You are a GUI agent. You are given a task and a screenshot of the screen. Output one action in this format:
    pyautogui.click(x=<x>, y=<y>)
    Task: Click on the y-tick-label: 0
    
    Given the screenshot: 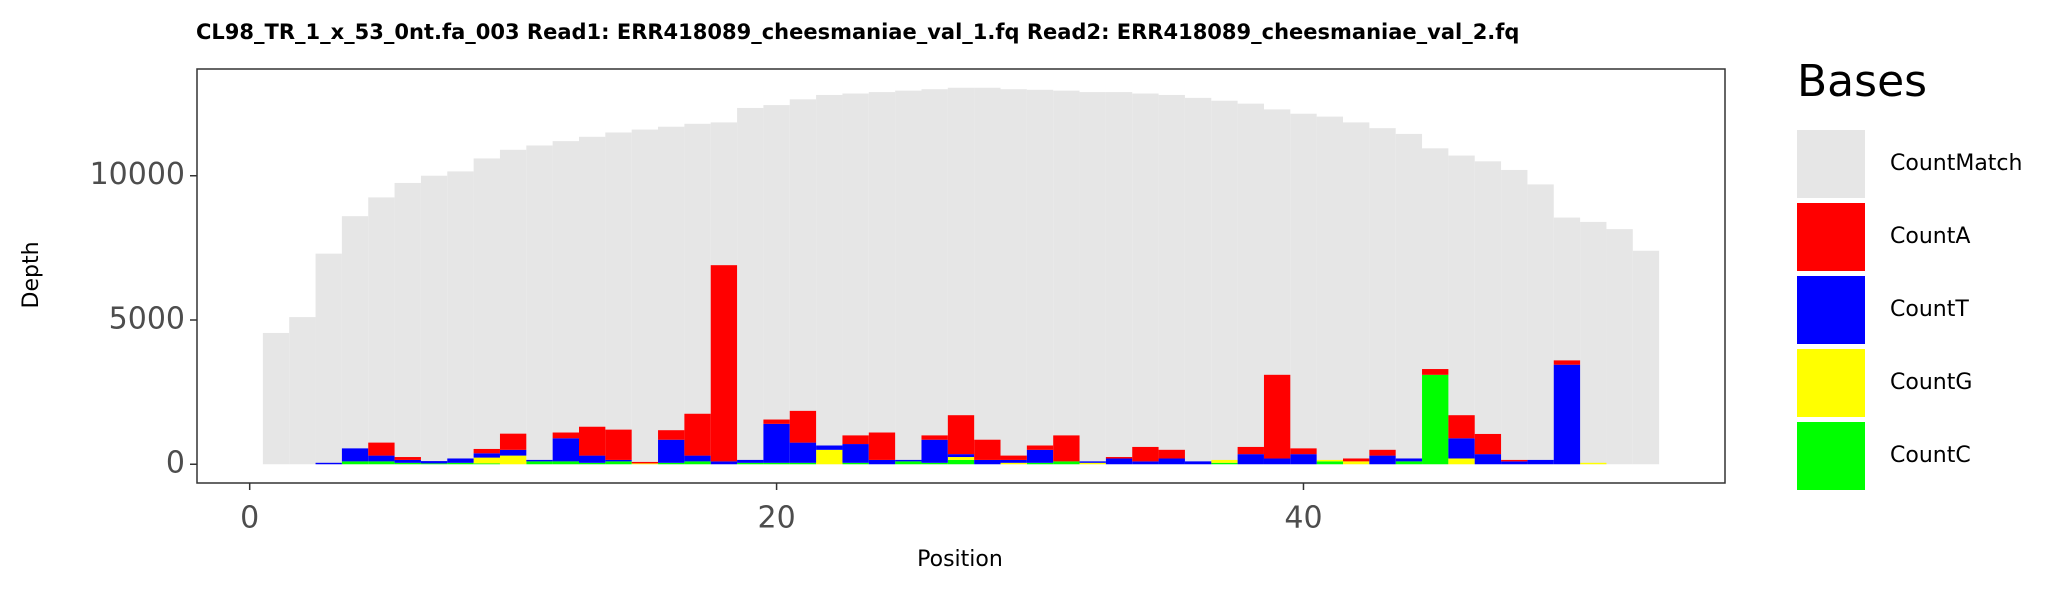 What is the action you would take?
    pyautogui.click(x=175, y=463)
    